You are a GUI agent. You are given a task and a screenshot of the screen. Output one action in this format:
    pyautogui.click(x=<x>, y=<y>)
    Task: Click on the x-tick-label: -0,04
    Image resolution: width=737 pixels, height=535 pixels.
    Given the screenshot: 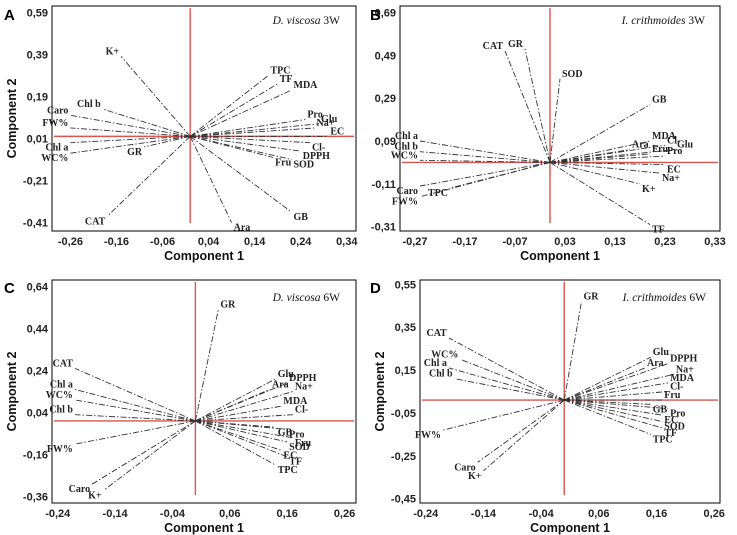 What is the action you would take?
    pyautogui.click(x=542, y=514)
    